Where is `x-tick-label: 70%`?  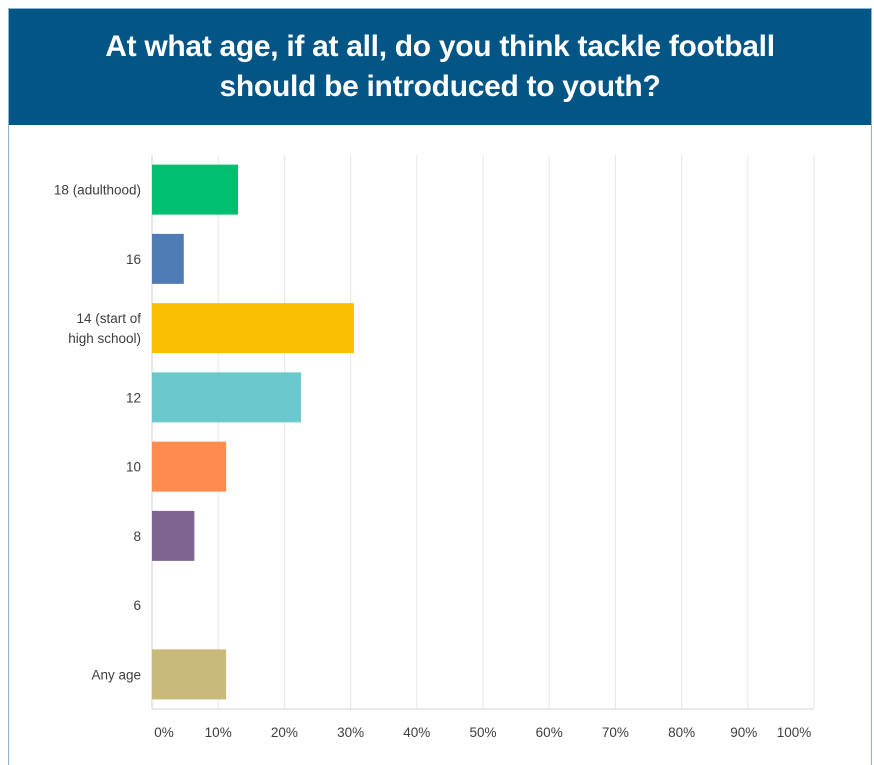 x-tick-label: 70% is located at coordinates (615, 732).